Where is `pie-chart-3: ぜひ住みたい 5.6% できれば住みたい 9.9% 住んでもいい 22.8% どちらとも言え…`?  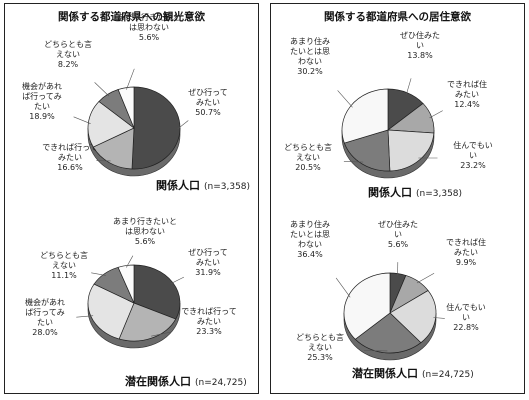
pie-chart-3: ぜひ住みたい 5.6% できれば住みたい 9.9% 住んでもいい 22.8% どちらとも言え… is located at coordinates (388, 299).